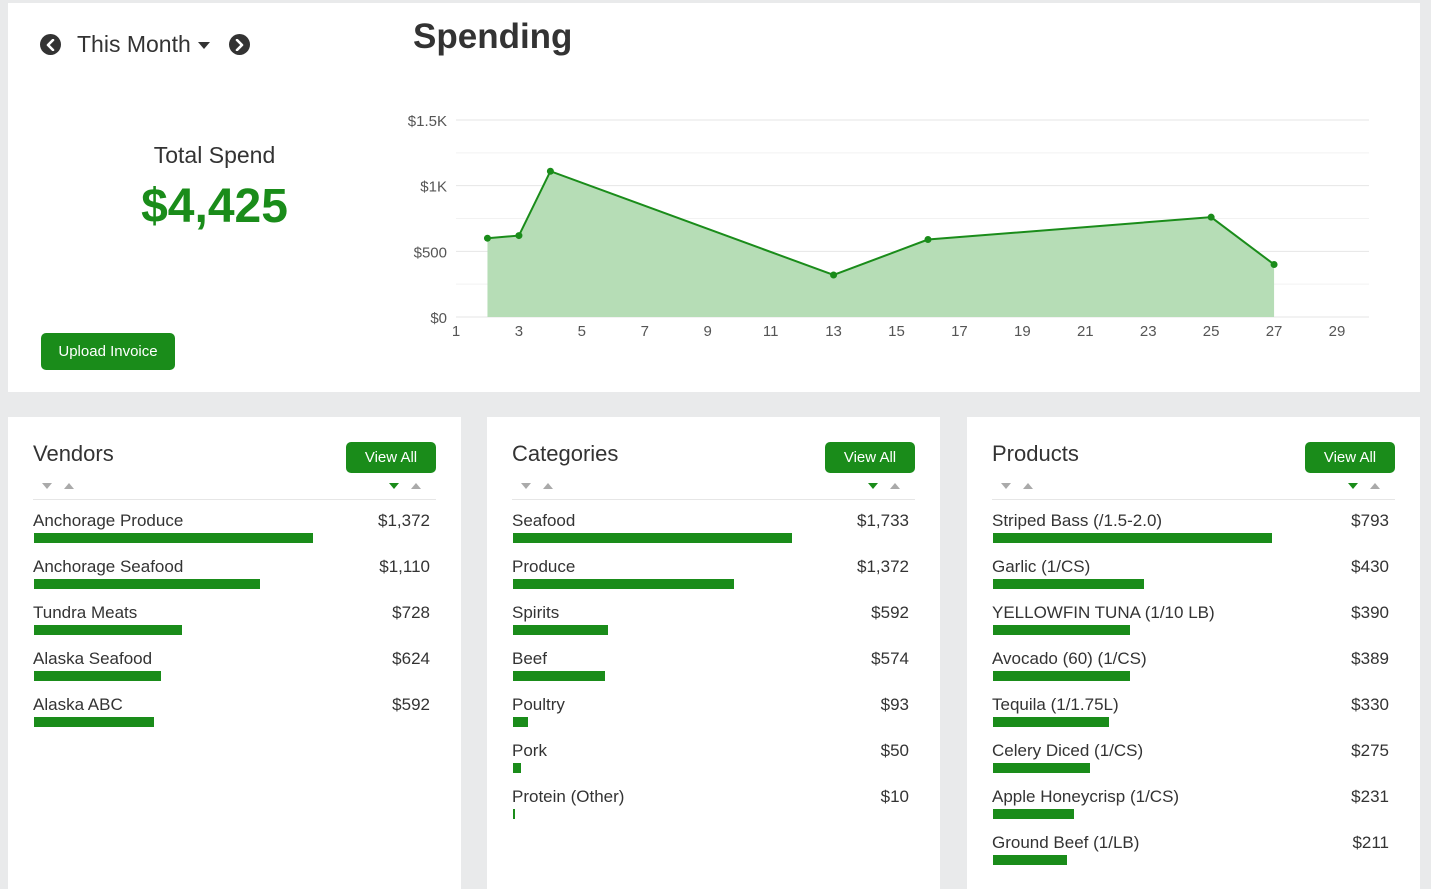 This screenshot has height=889, width=1431. I want to click on period-dropdown: This Month, so click(143, 44).